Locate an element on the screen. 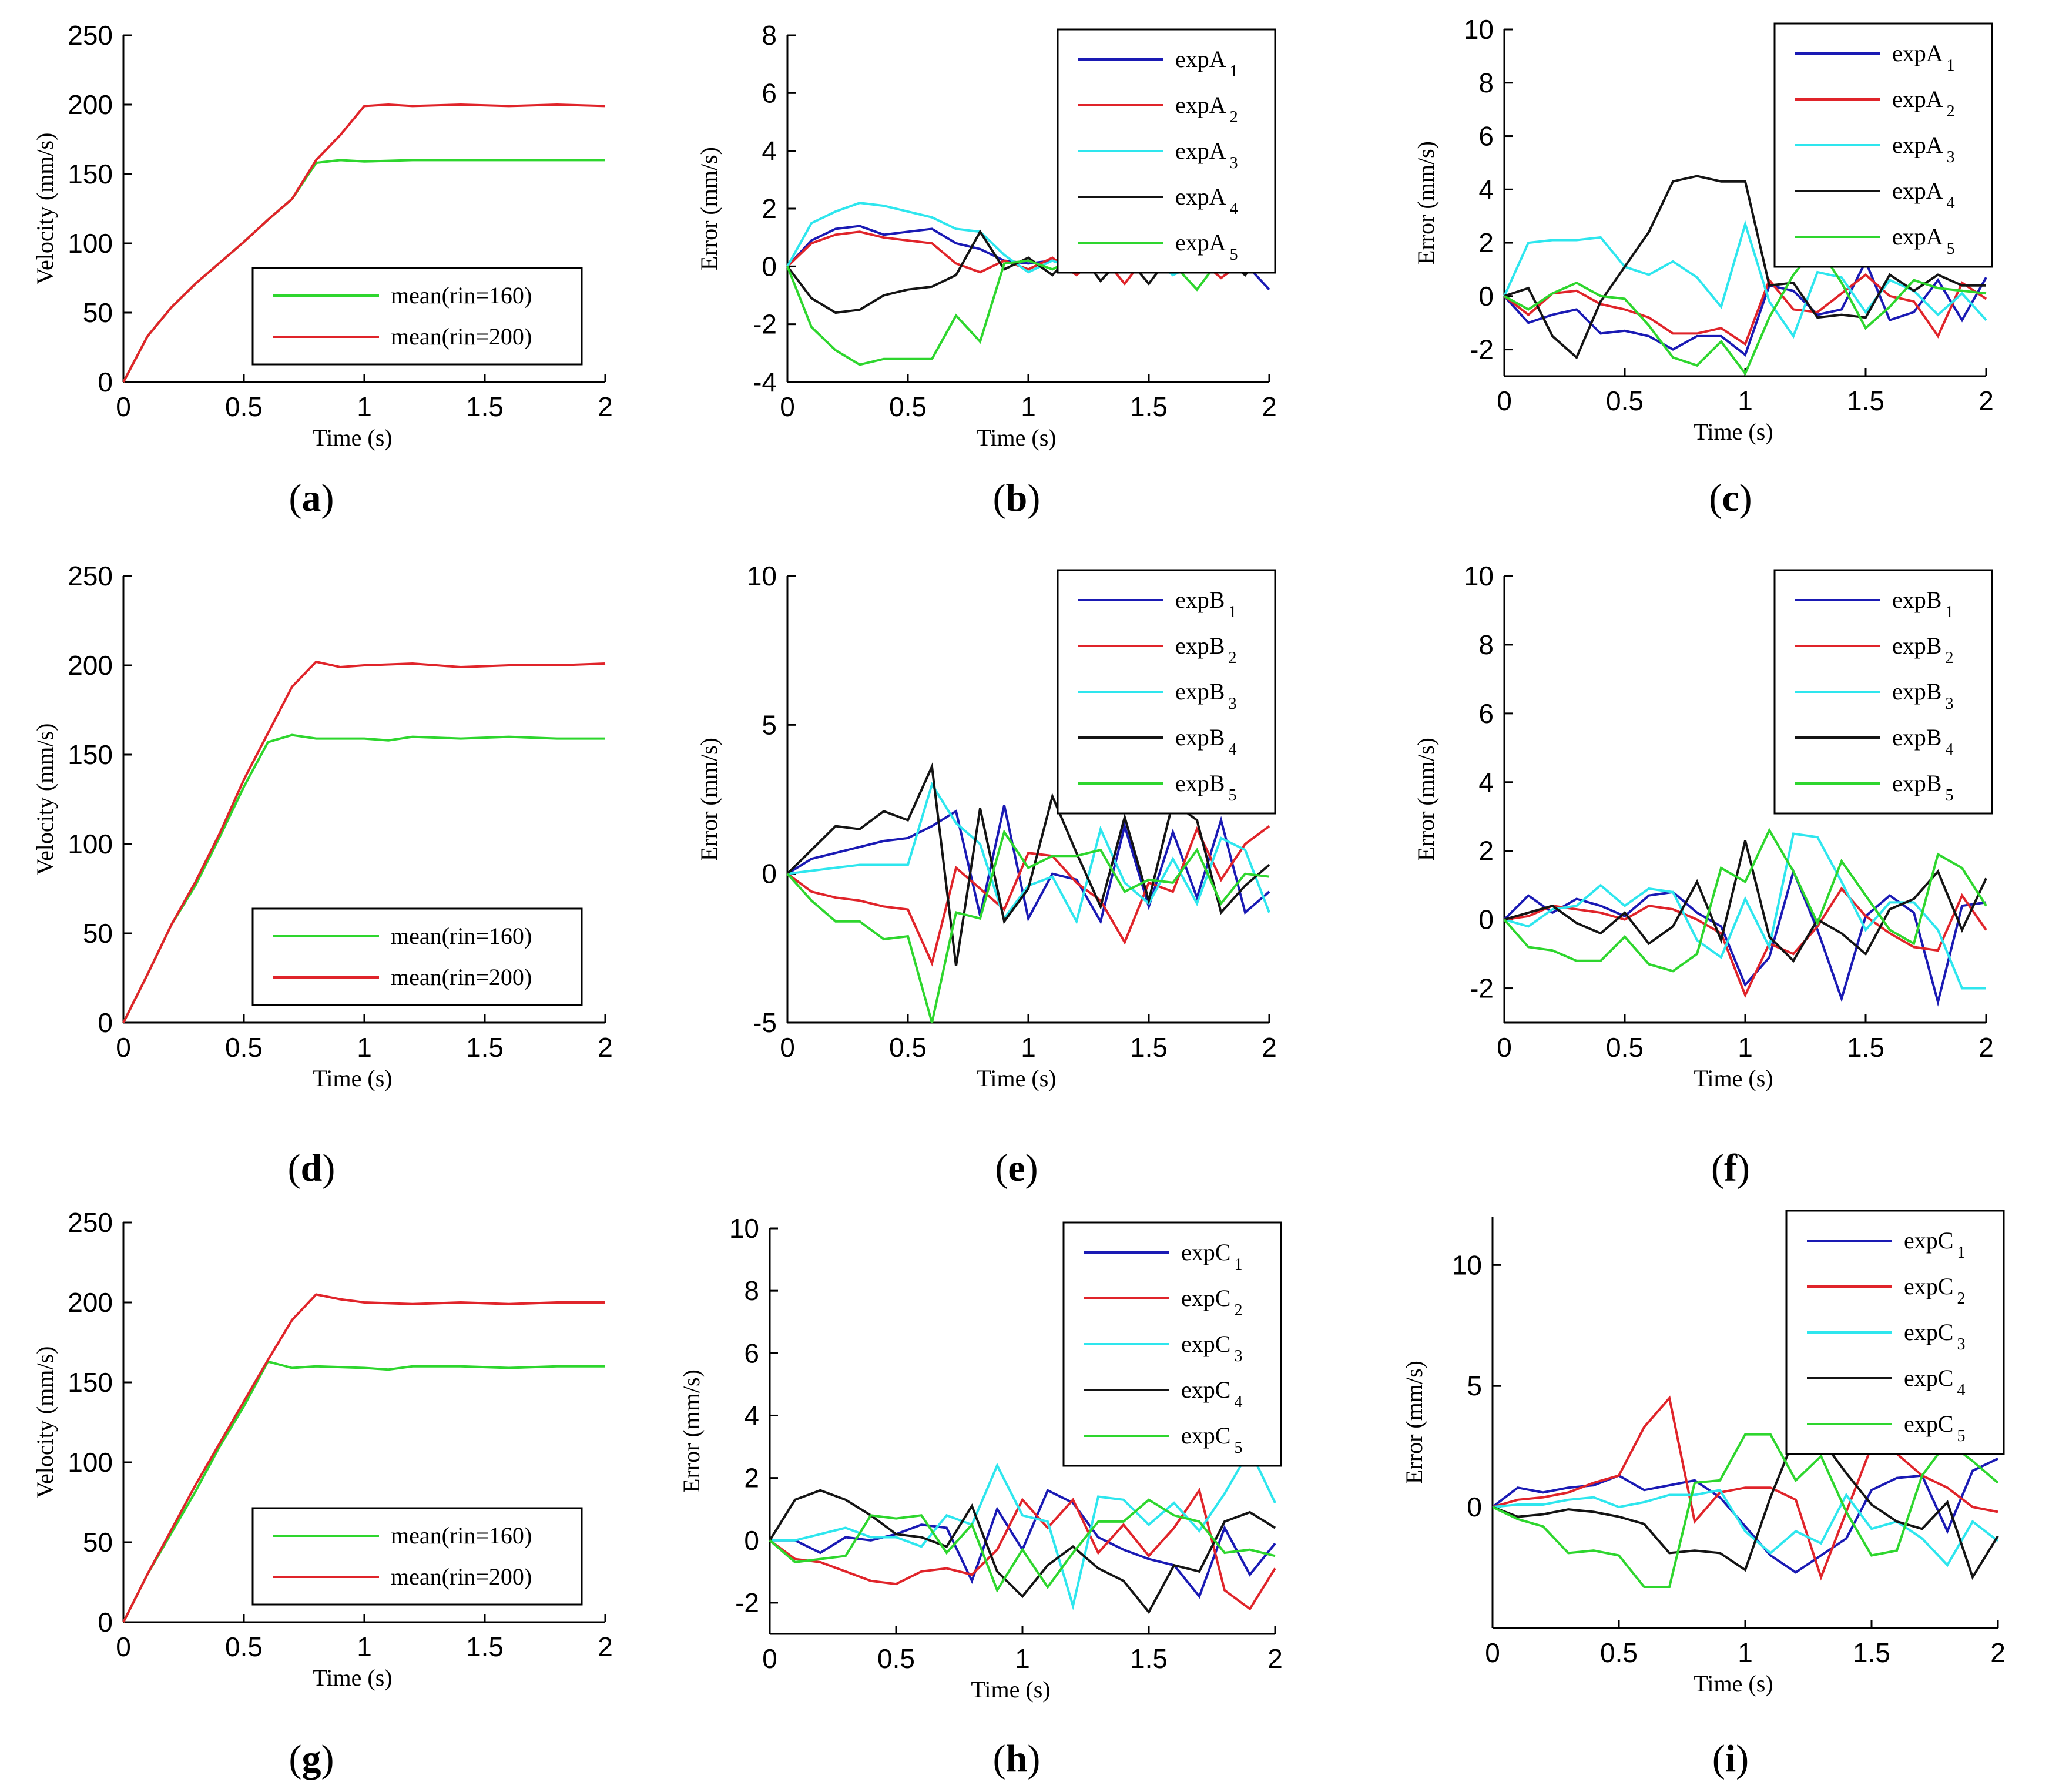 Image resolution: width=2059 pixels, height=1792 pixels. a-legend-item: mean(rin=200) is located at coordinates (402, 336).